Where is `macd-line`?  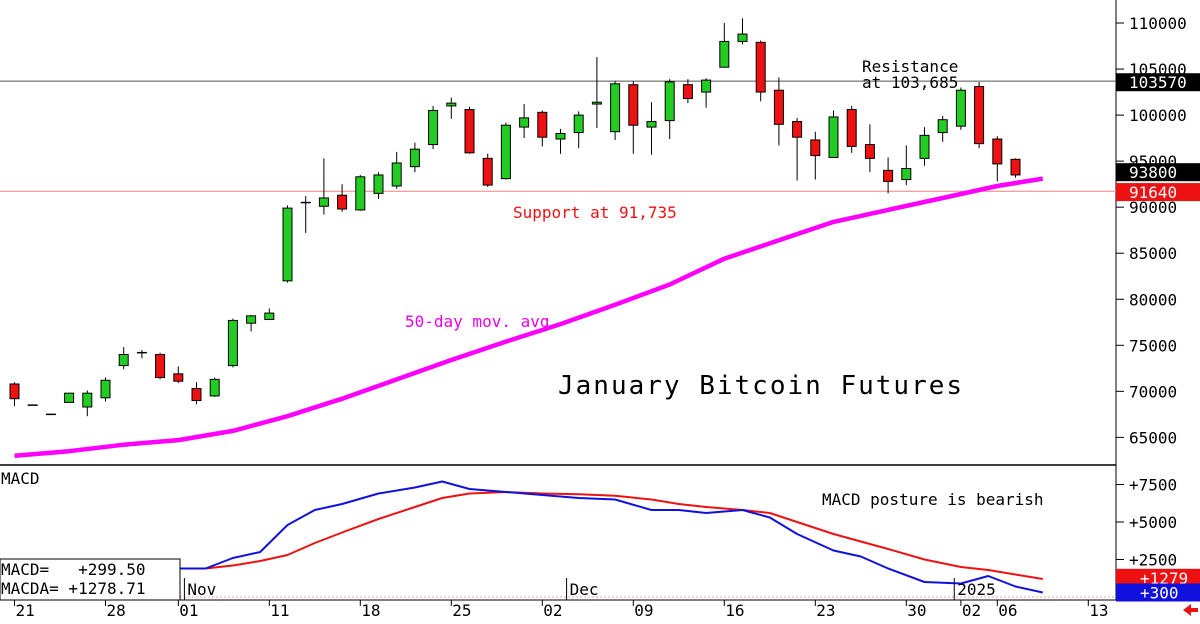
macd-line is located at coordinates (611, 537).